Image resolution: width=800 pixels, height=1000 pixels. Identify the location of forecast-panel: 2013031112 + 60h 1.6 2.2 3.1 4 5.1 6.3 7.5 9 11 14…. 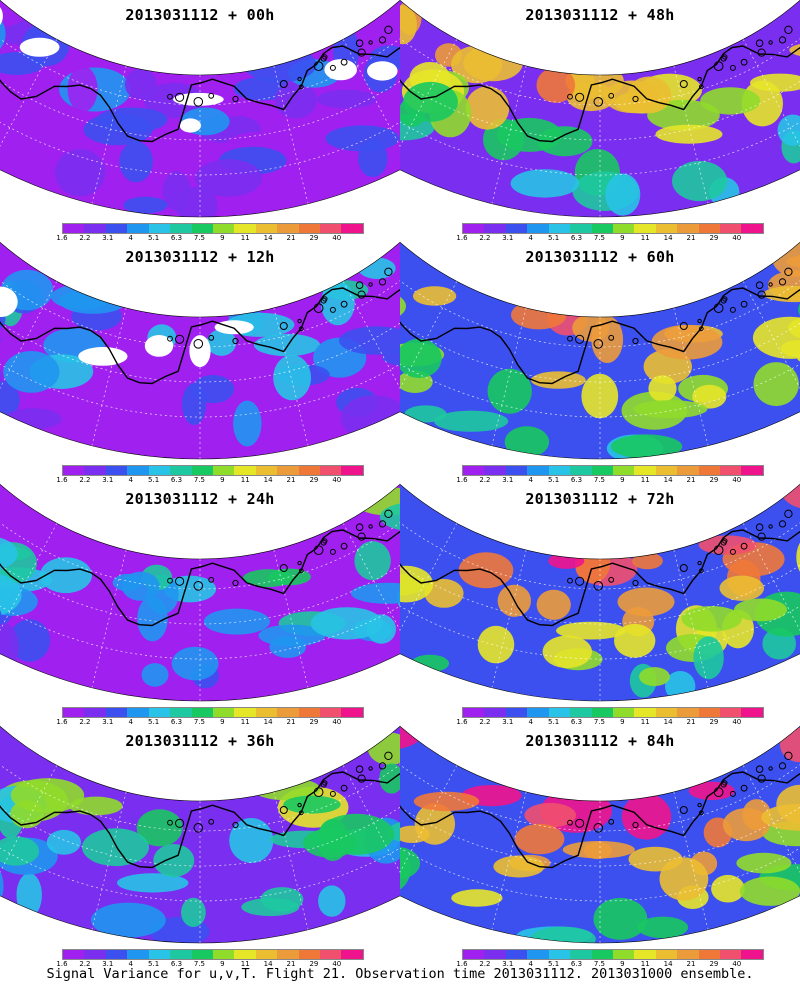
(600, 364).